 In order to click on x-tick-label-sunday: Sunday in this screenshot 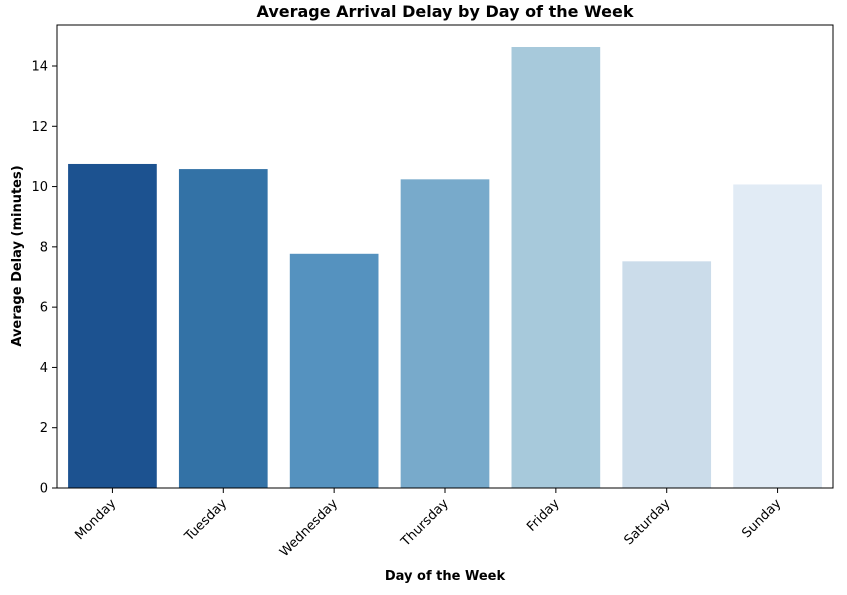, I will do `click(761, 518)`.